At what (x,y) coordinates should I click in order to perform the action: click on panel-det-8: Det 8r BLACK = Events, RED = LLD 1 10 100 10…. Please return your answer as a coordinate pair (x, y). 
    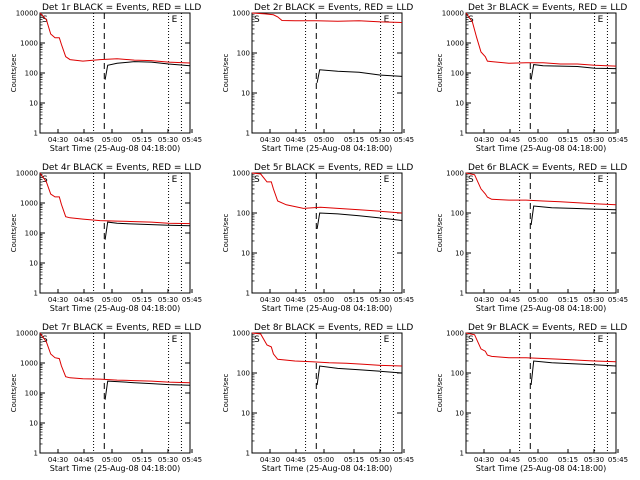
    Looking at the image, I should click on (318, 398).